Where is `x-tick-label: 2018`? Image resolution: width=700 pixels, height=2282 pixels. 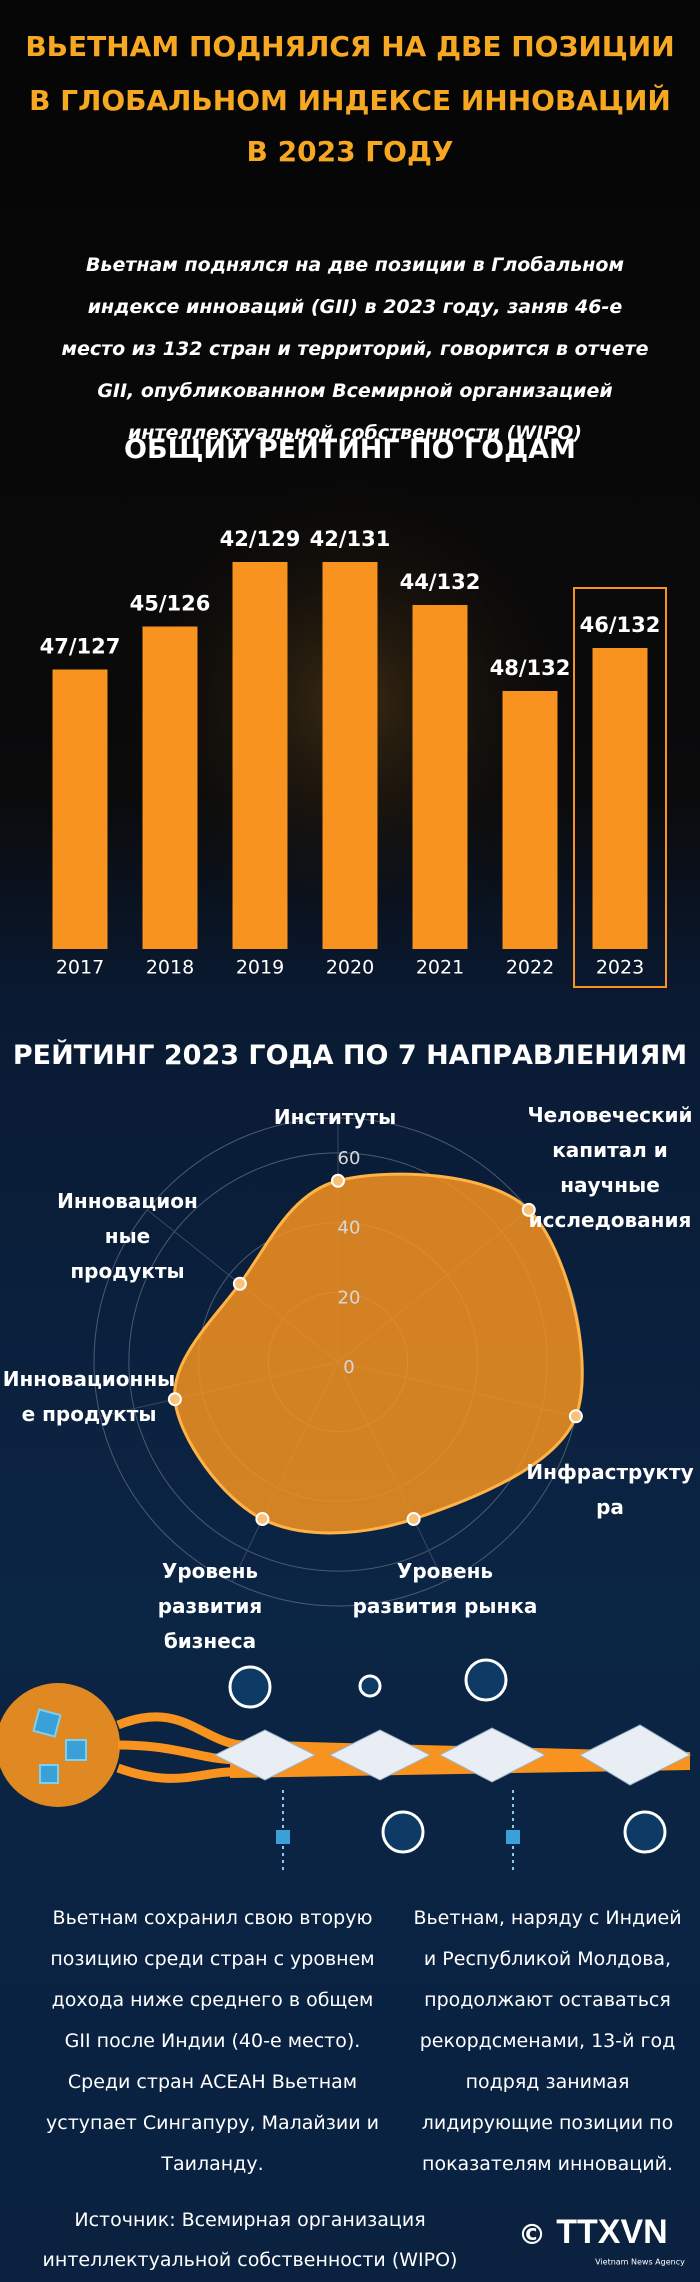
x-tick-label: 2018 is located at coordinates (170, 968).